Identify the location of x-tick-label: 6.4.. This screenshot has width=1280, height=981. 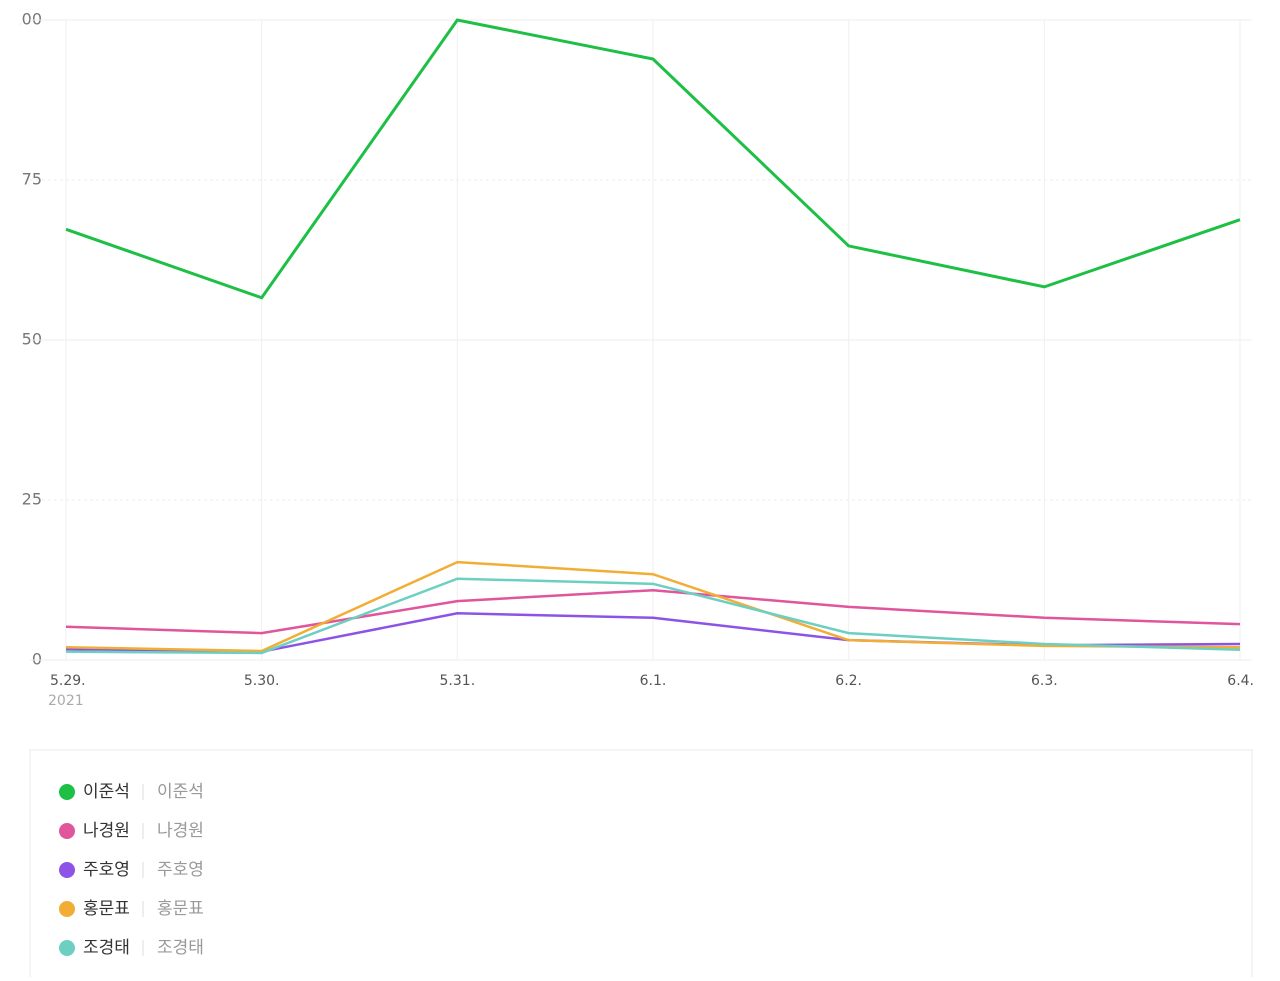
(1240, 681).